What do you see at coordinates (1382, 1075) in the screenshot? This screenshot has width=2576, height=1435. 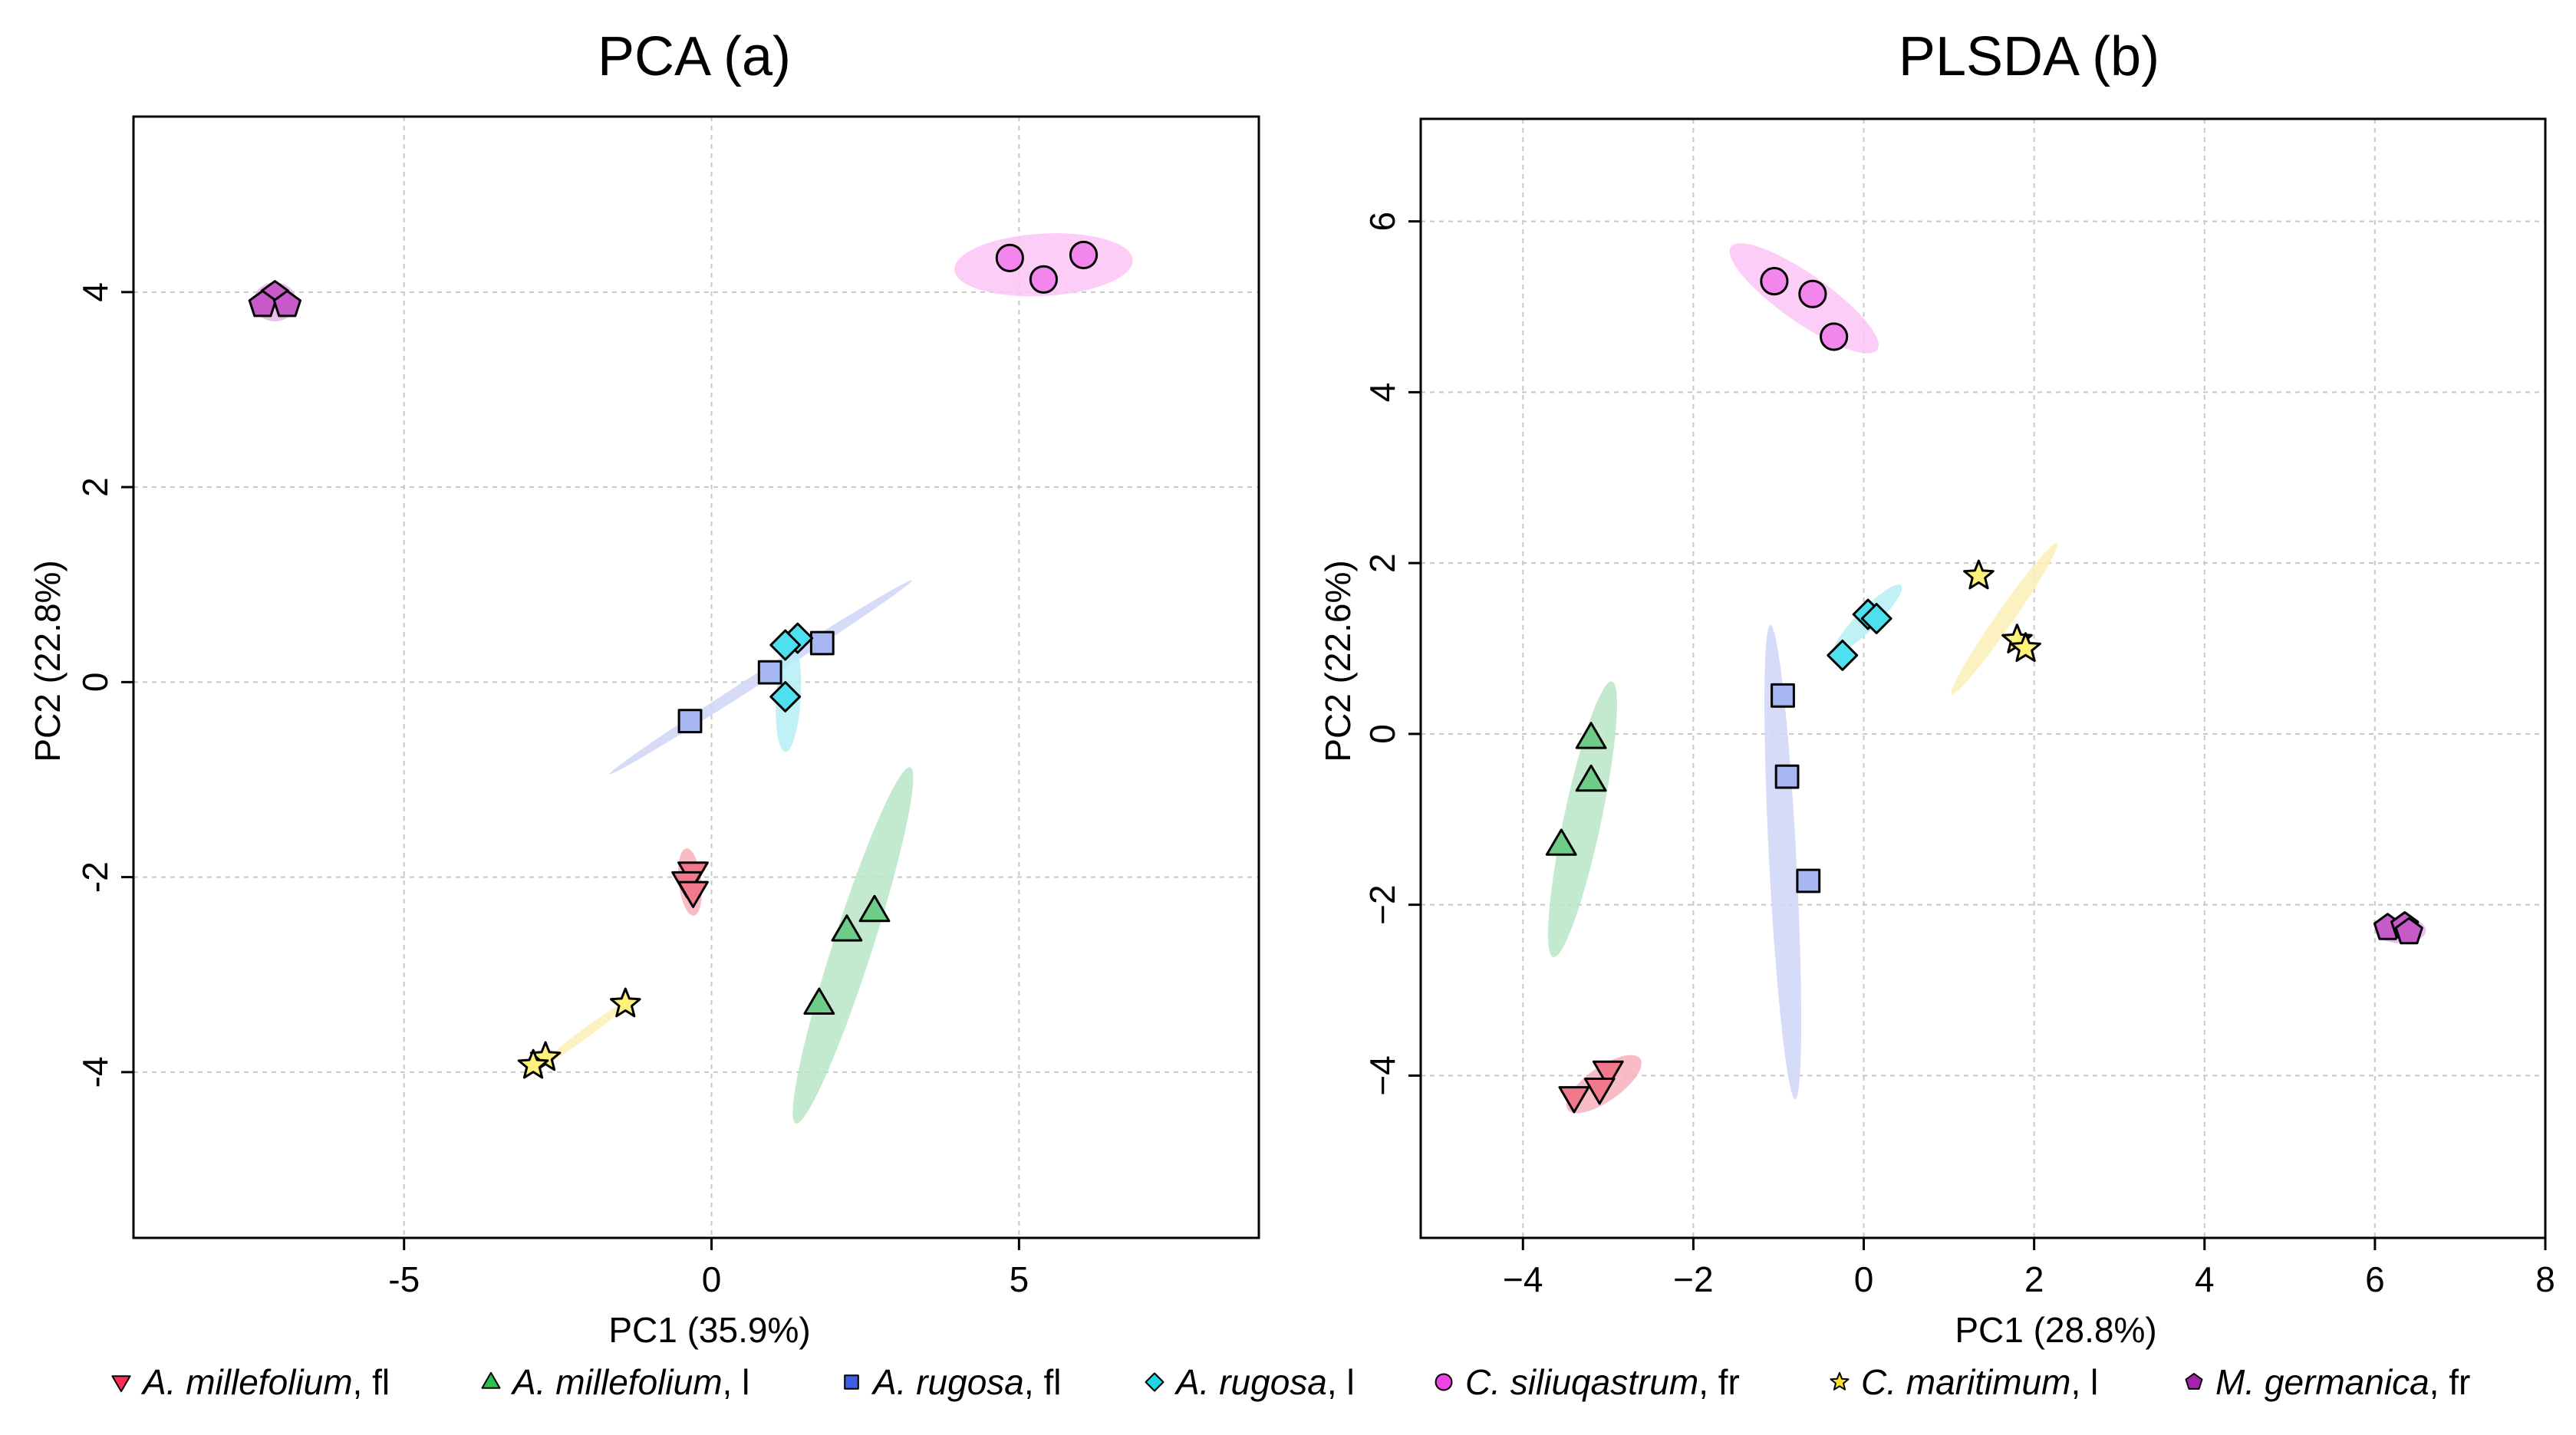 I see `plsda-y-tick-label: −4` at bounding box center [1382, 1075].